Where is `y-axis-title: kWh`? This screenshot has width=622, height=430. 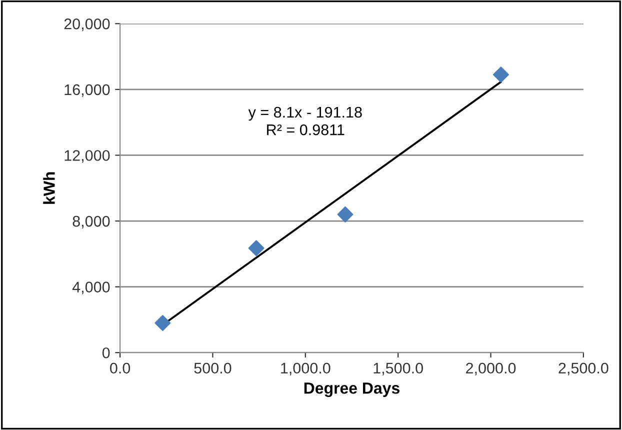
y-axis-title: kWh is located at coordinates (49, 188).